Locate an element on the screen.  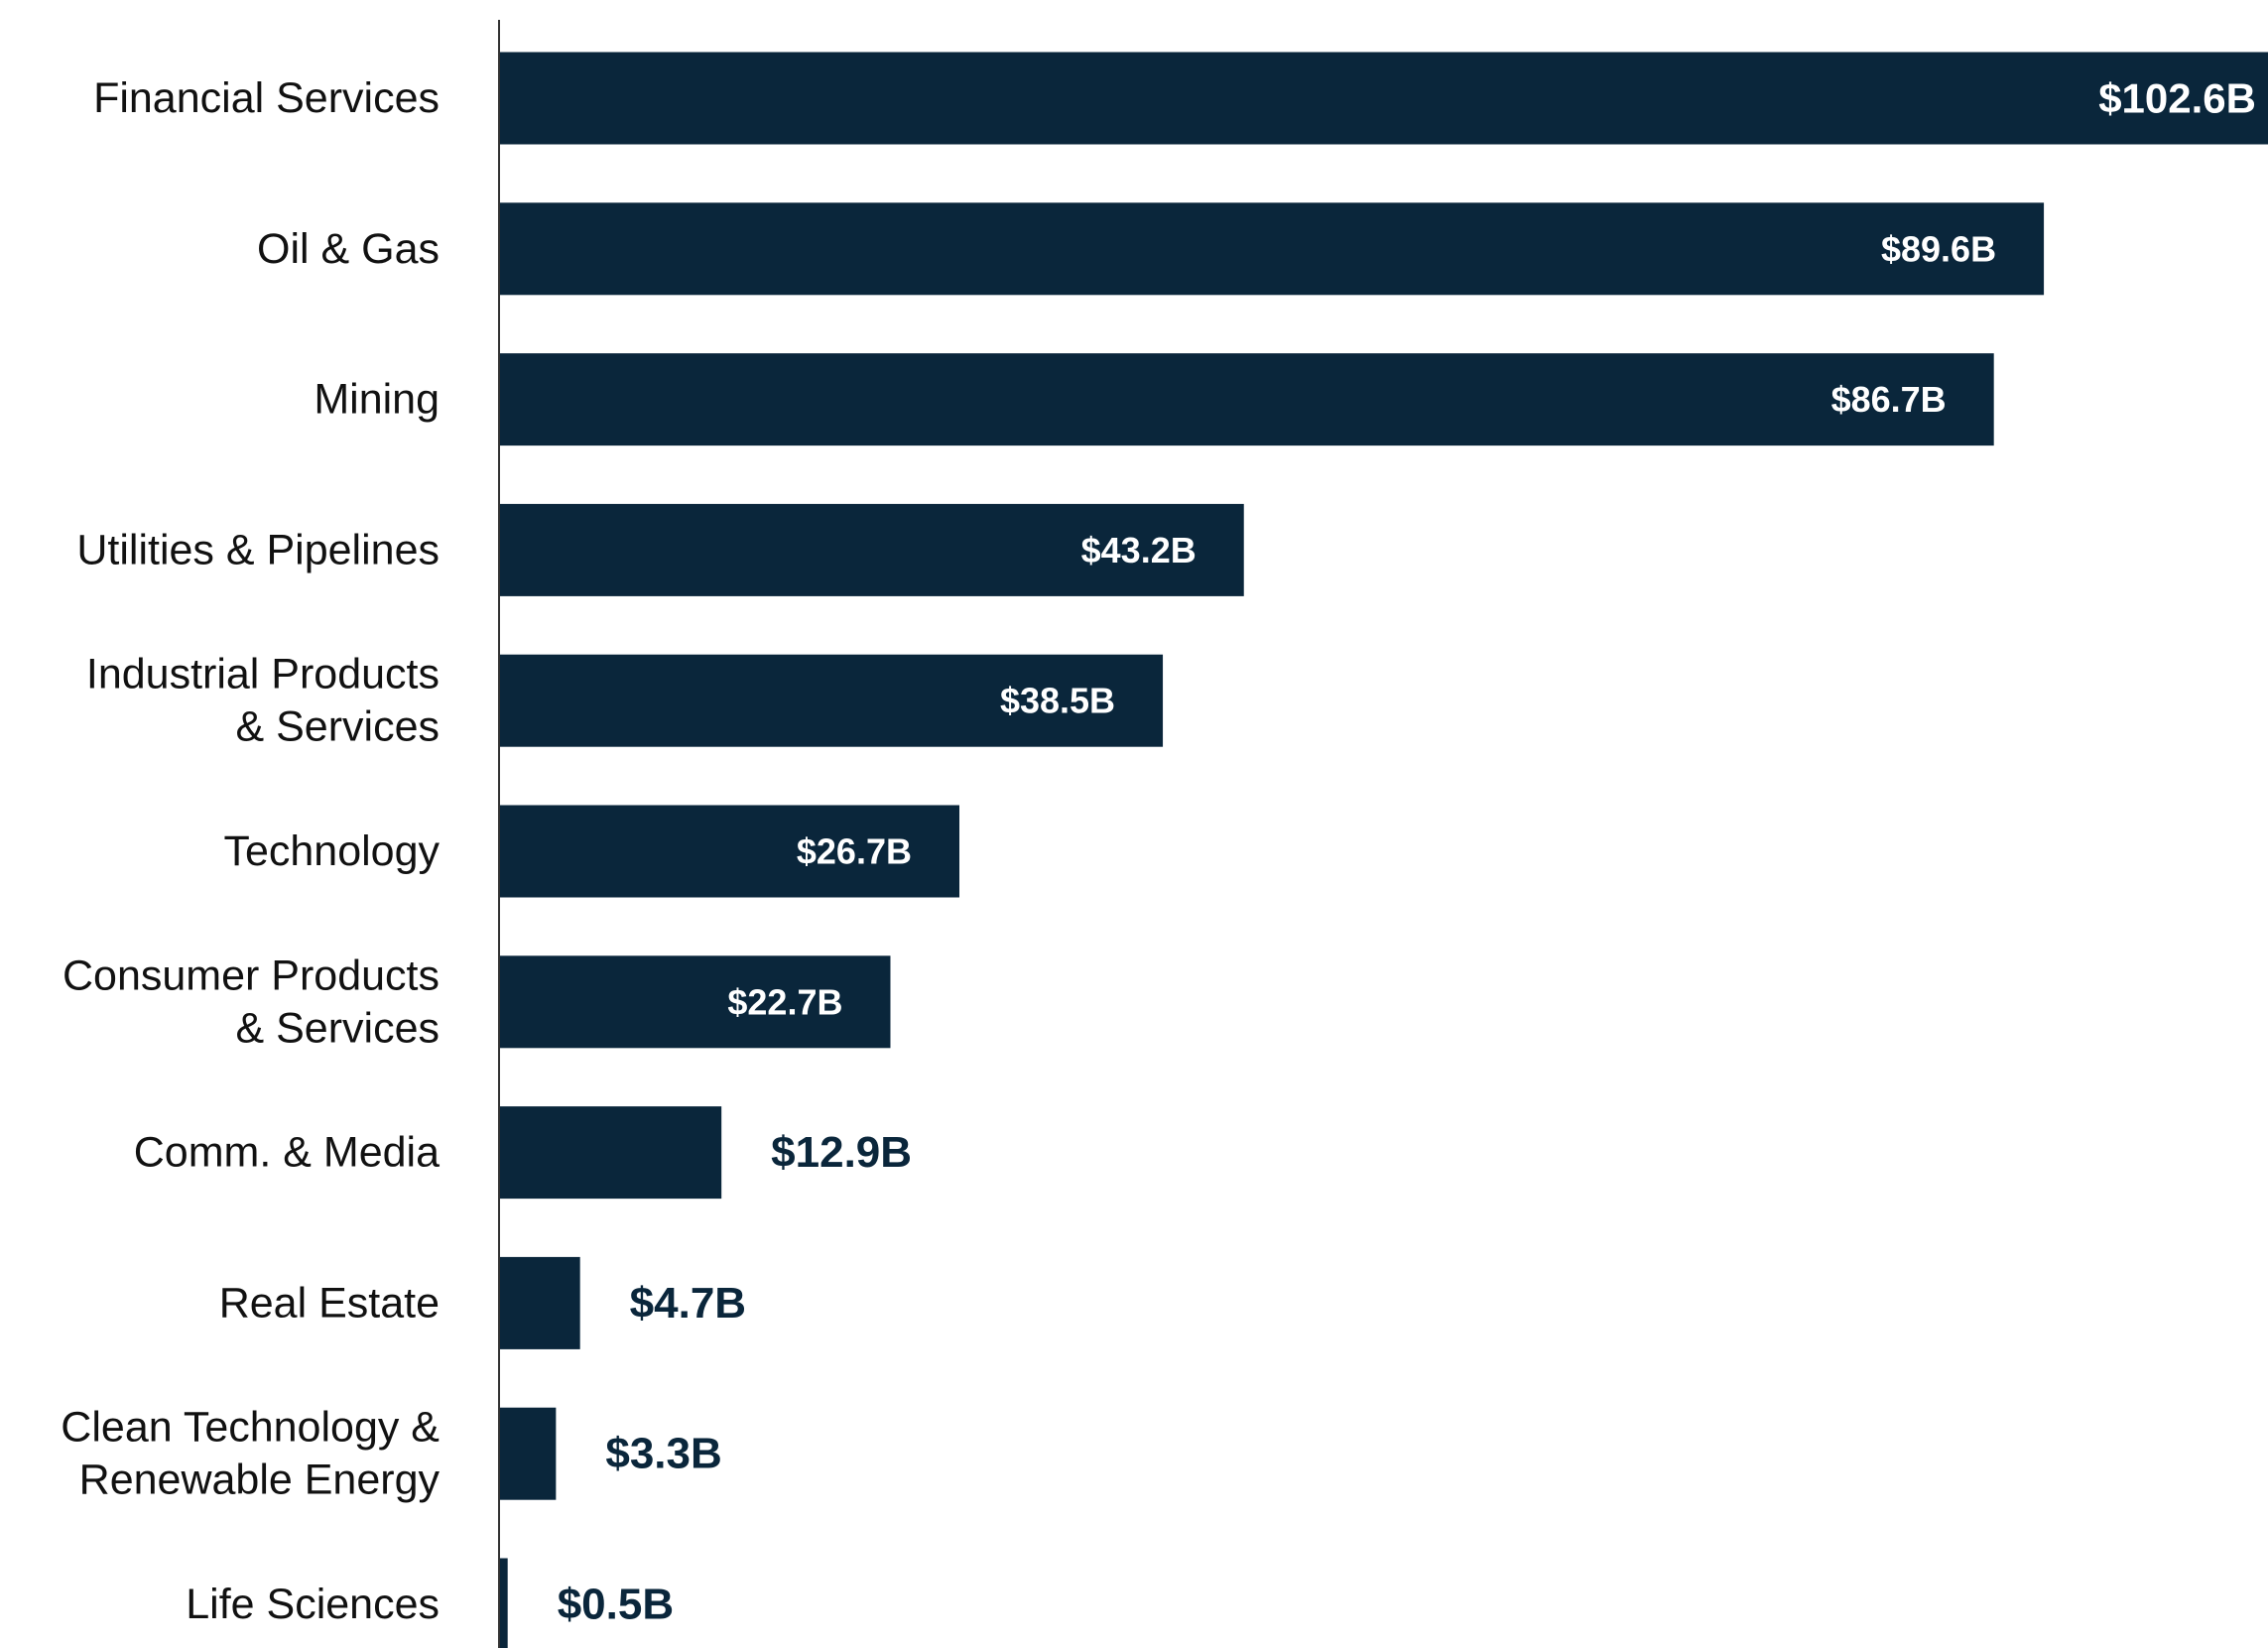
value-label: $4.7B is located at coordinates (688, 1304).